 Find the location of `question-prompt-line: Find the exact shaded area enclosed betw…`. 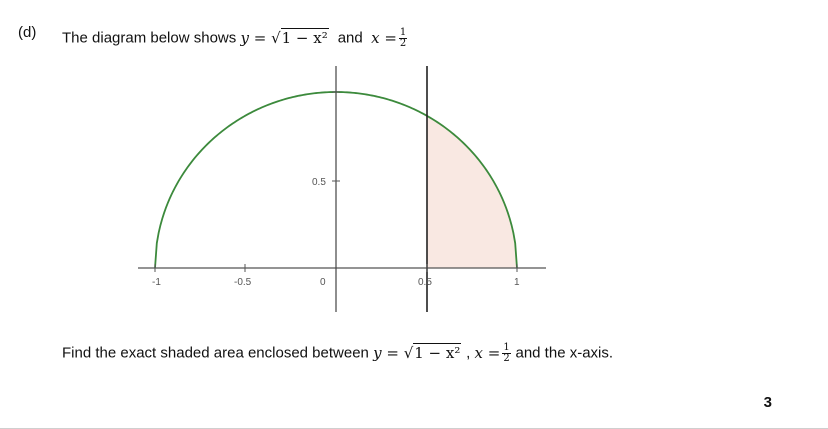

question-prompt-line: Find the exact shaded area enclosed betw… is located at coordinates (338, 353).